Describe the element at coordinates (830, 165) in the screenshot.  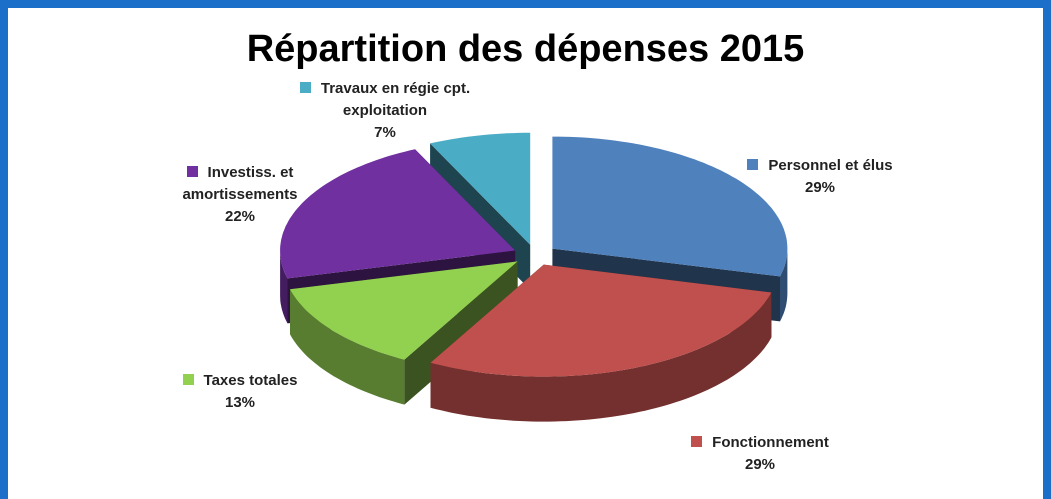
I see `category-label: Personnel et élus` at that location.